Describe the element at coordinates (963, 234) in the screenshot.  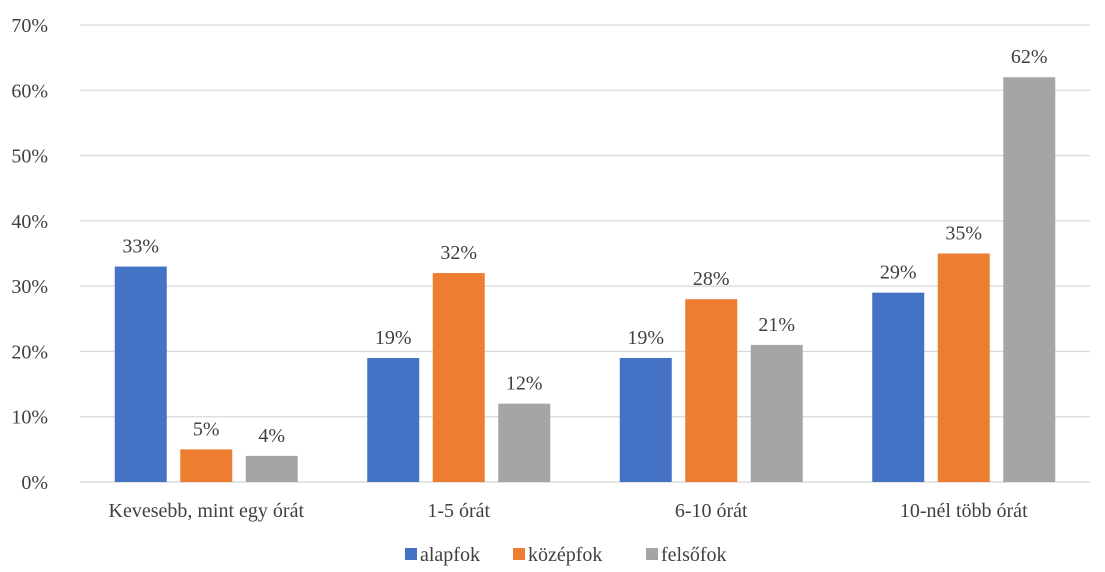
I see `data-label: 35%` at that location.